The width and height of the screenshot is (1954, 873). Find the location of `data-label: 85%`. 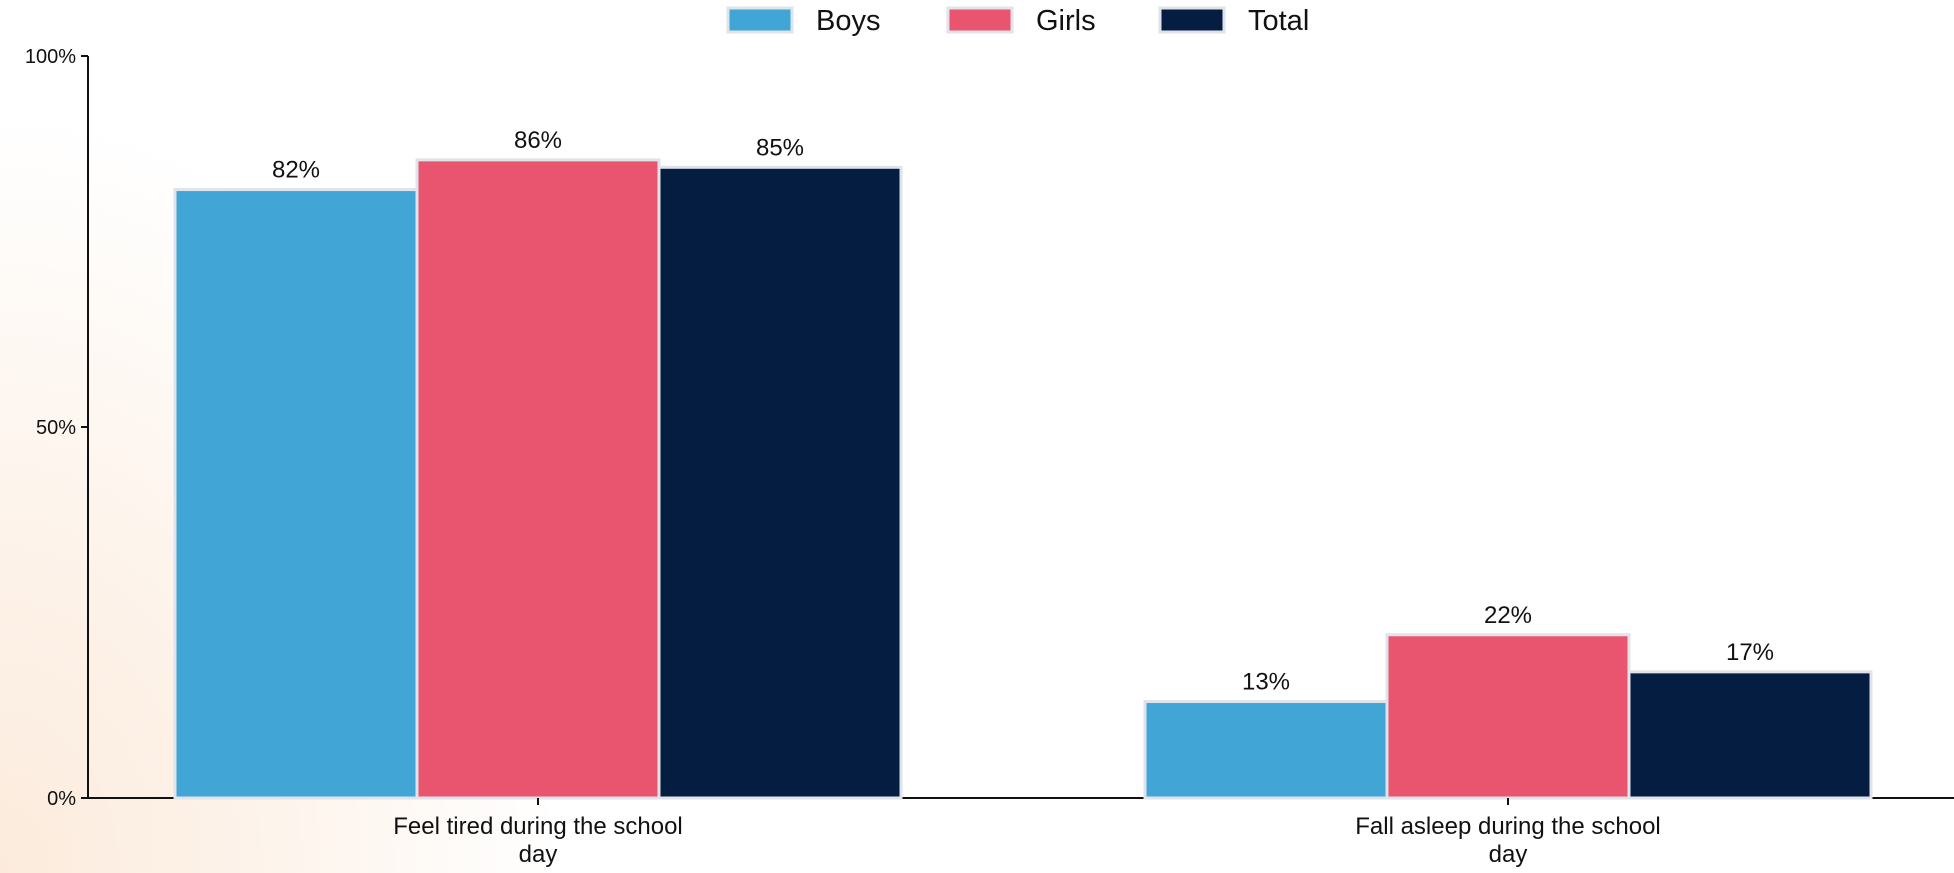

data-label: 85% is located at coordinates (780, 147).